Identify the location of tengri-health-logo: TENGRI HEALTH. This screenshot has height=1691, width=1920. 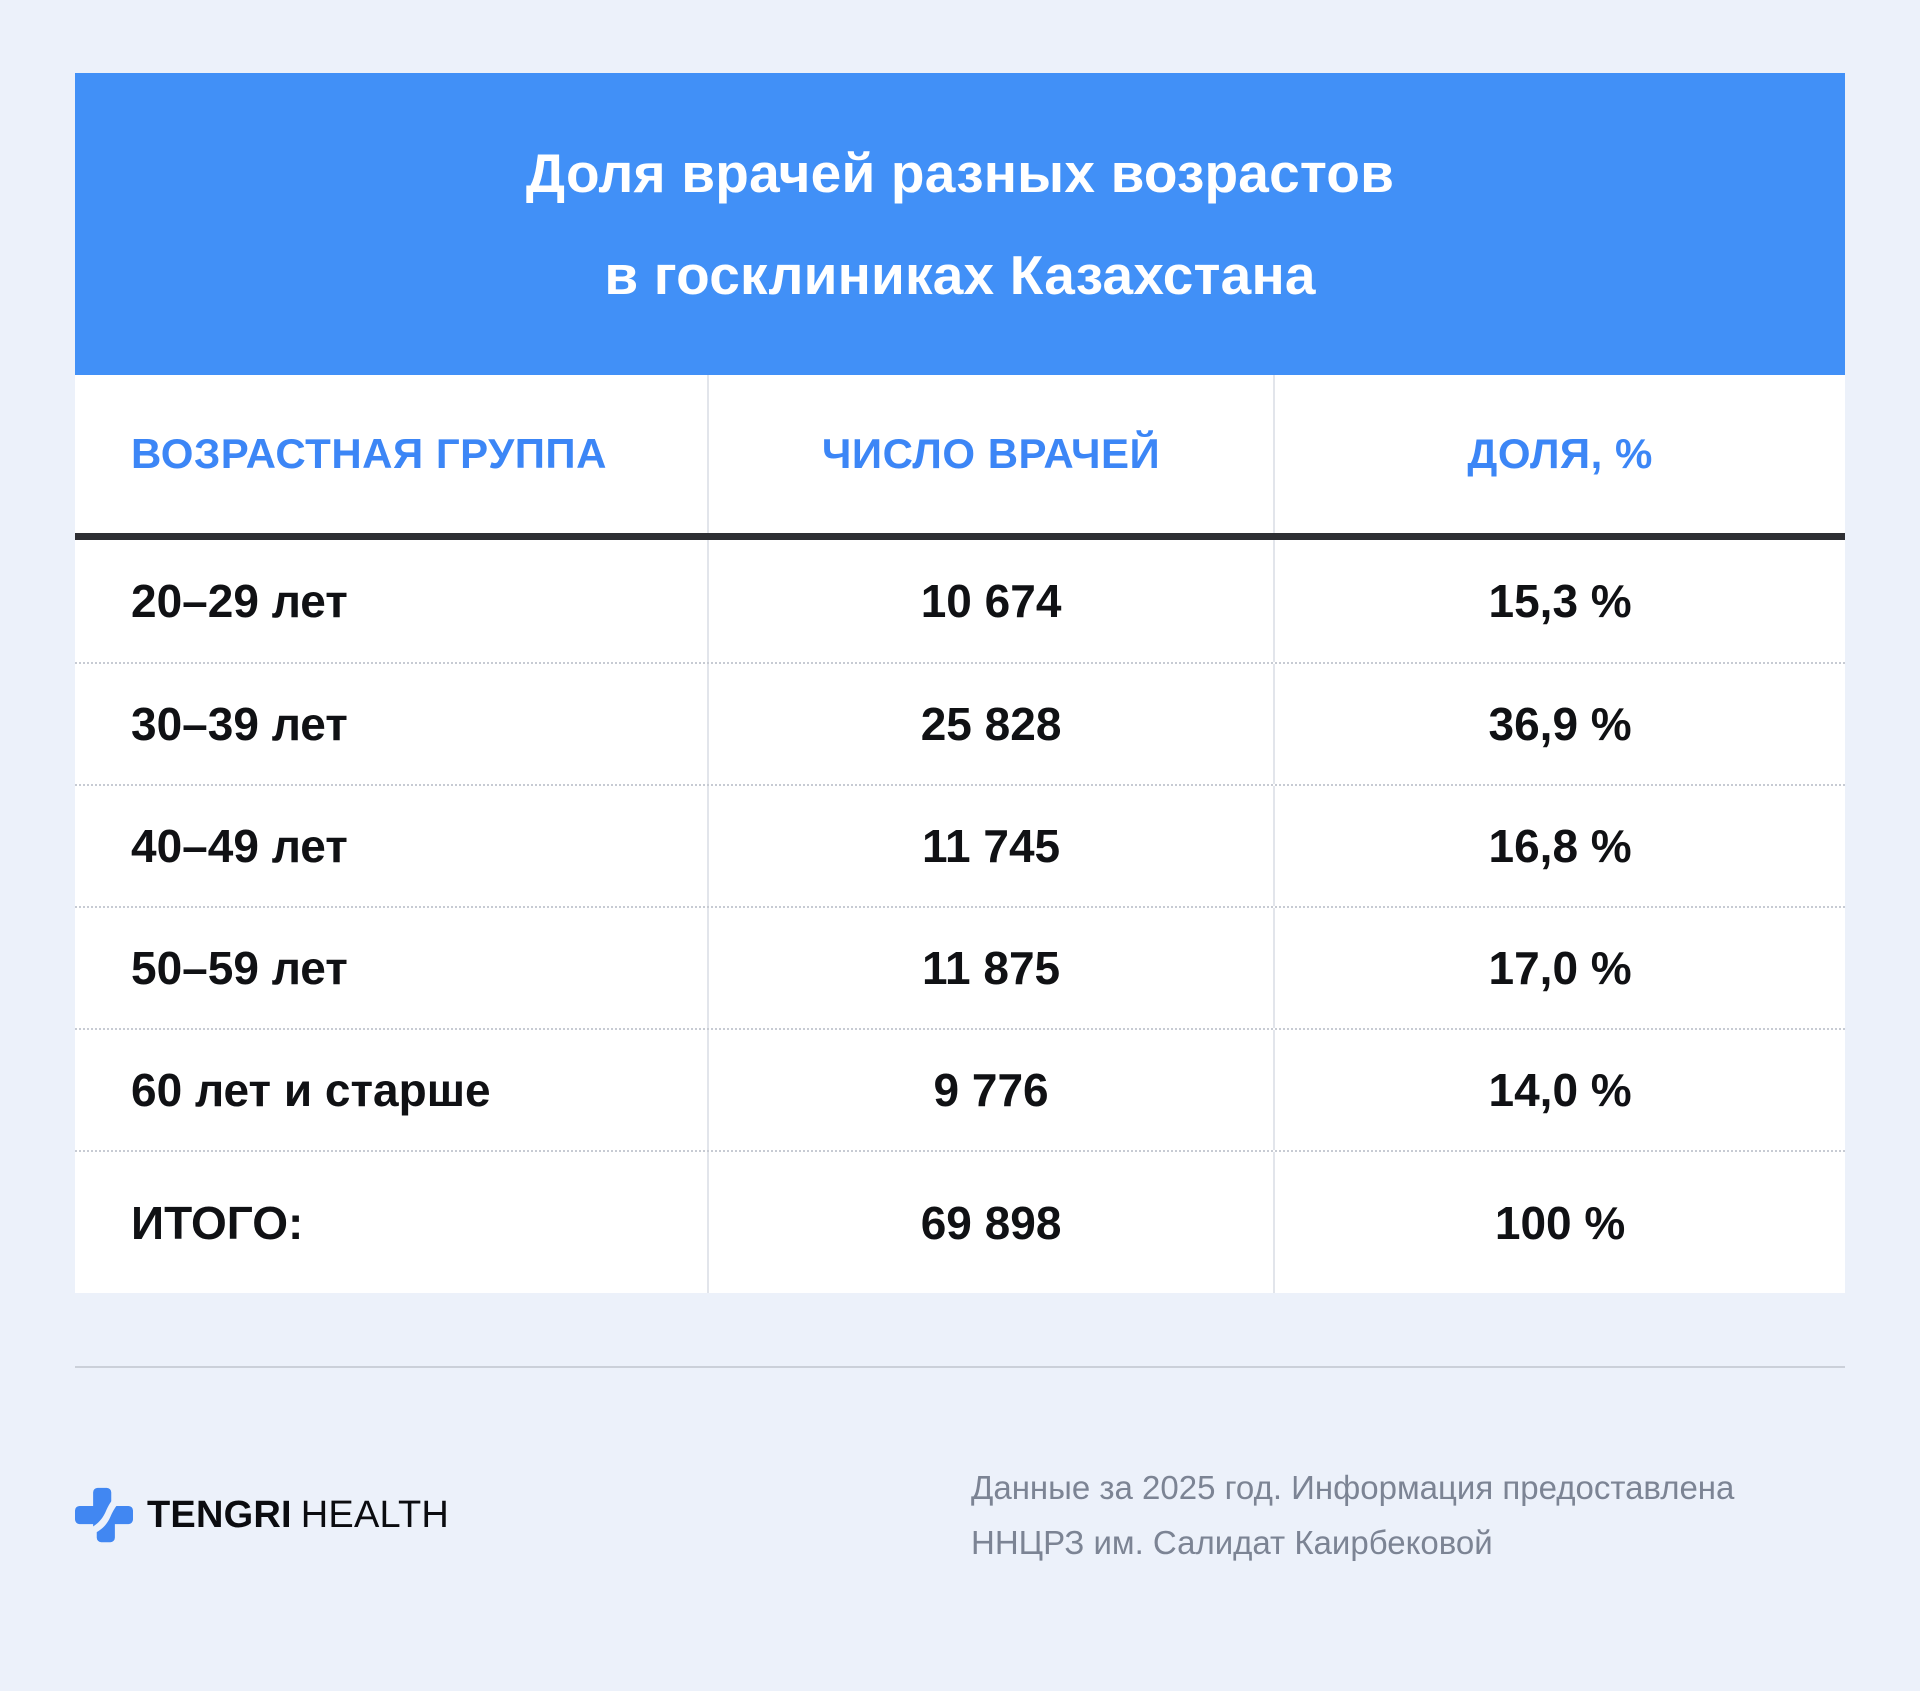
(262, 1515).